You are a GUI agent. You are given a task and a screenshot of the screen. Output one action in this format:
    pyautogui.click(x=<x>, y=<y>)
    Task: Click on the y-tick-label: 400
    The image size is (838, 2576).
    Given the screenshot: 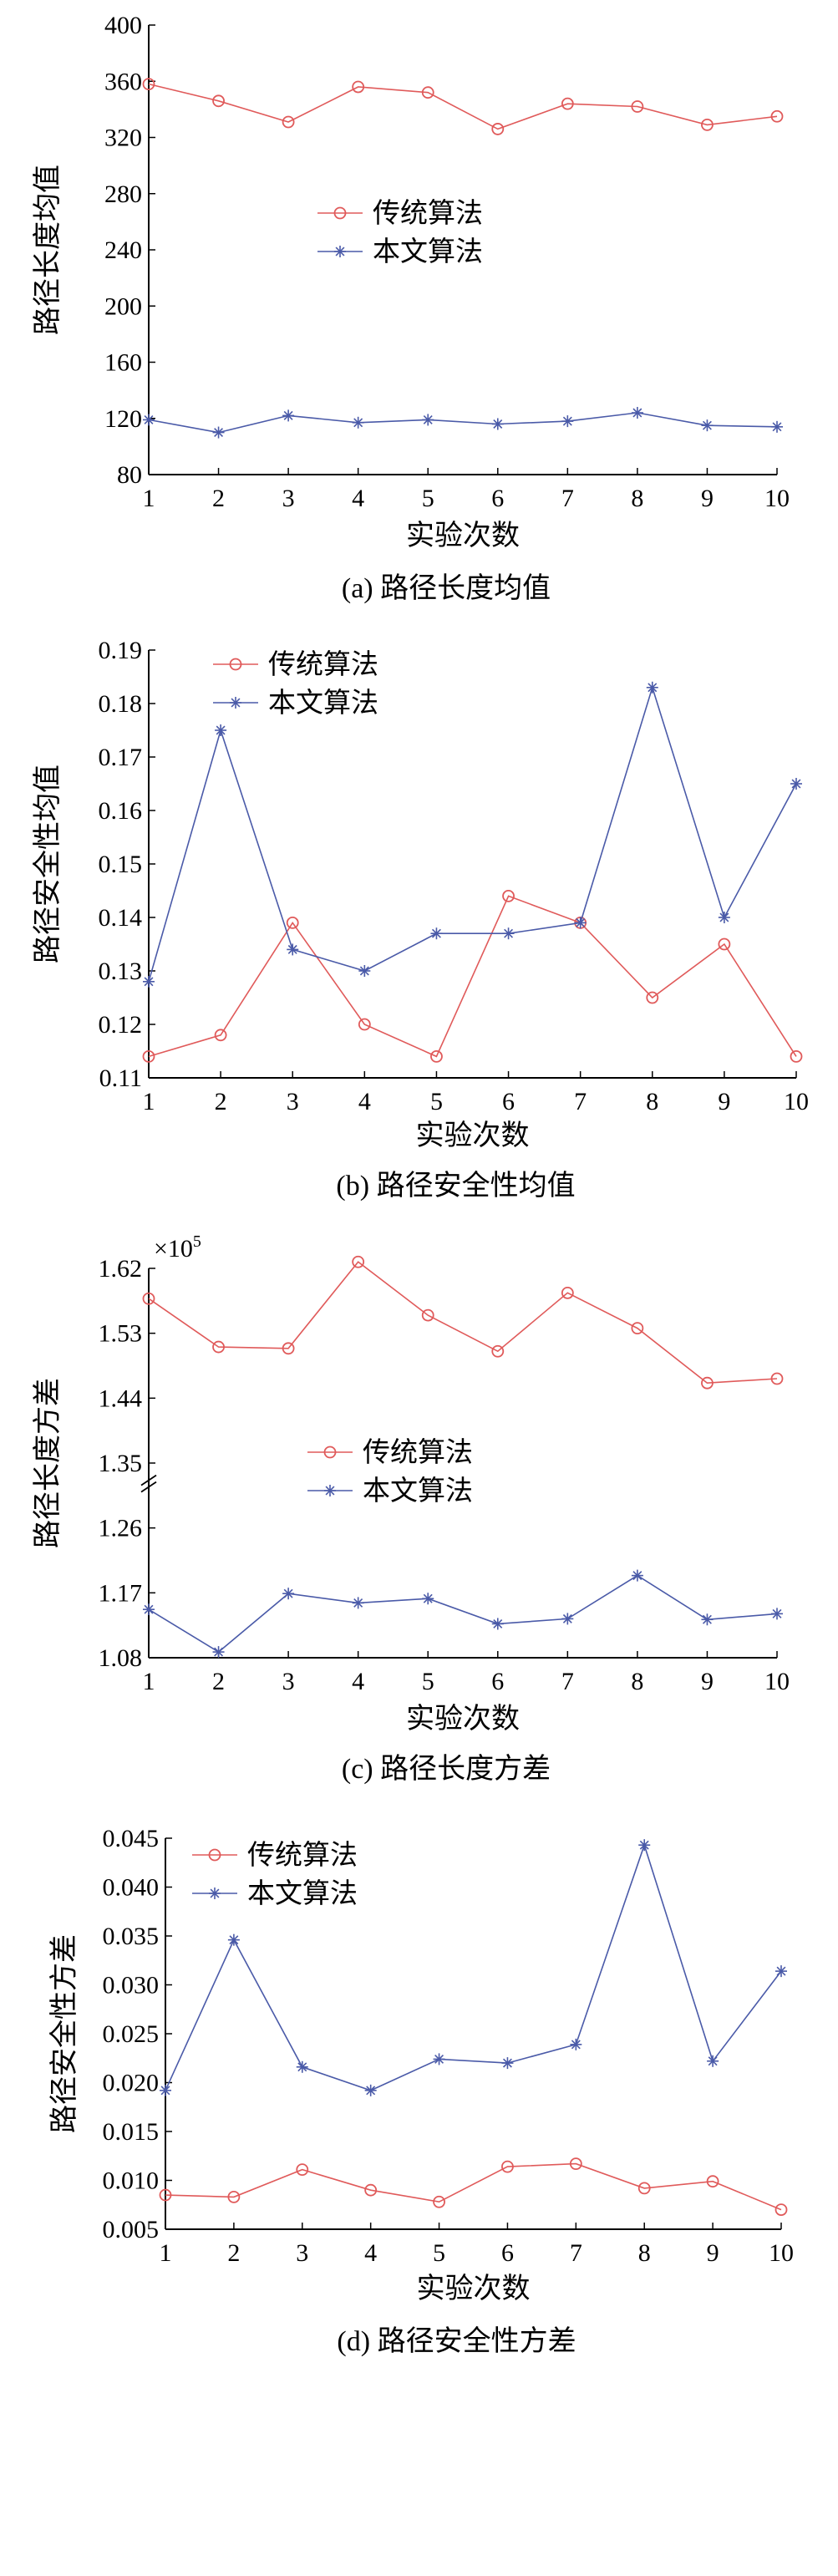 What is the action you would take?
    pyautogui.click(x=123, y=25)
    